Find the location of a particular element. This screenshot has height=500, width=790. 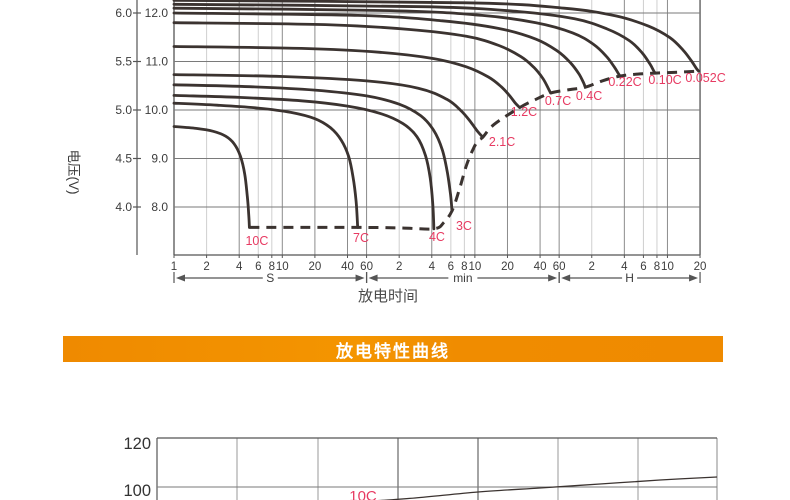

discharge-curve-0.4C is located at coordinates (379, 50).